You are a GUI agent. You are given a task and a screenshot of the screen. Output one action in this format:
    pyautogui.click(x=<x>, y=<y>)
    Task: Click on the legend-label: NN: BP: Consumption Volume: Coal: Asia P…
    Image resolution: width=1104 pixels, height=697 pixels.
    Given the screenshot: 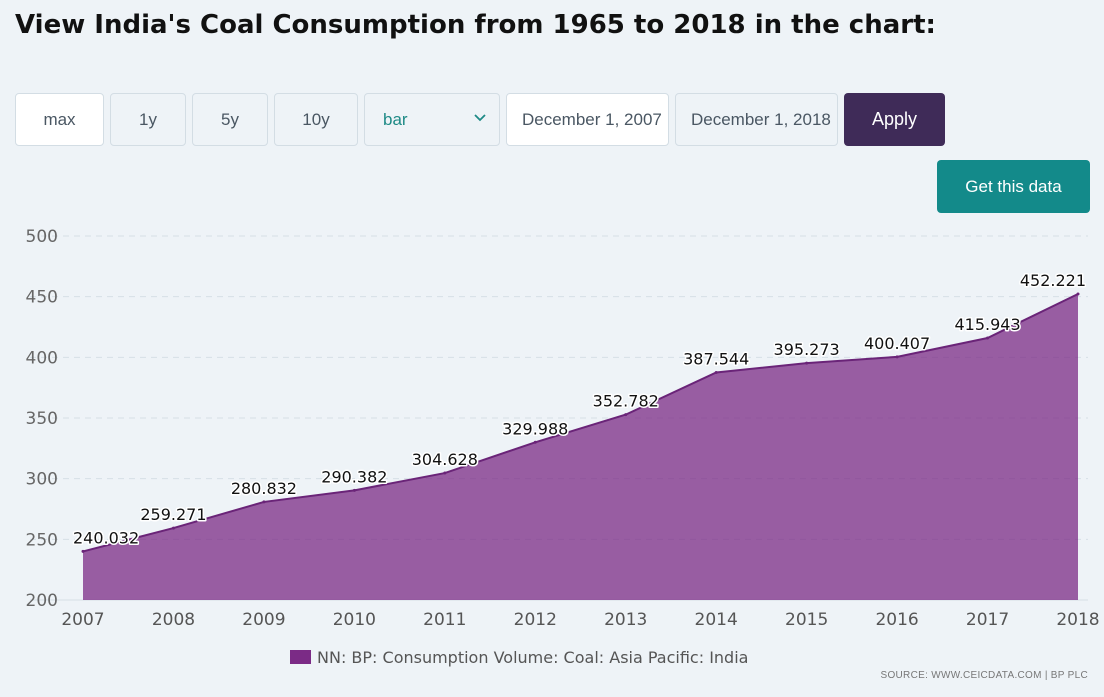 What is the action you would take?
    pyautogui.click(x=533, y=657)
    